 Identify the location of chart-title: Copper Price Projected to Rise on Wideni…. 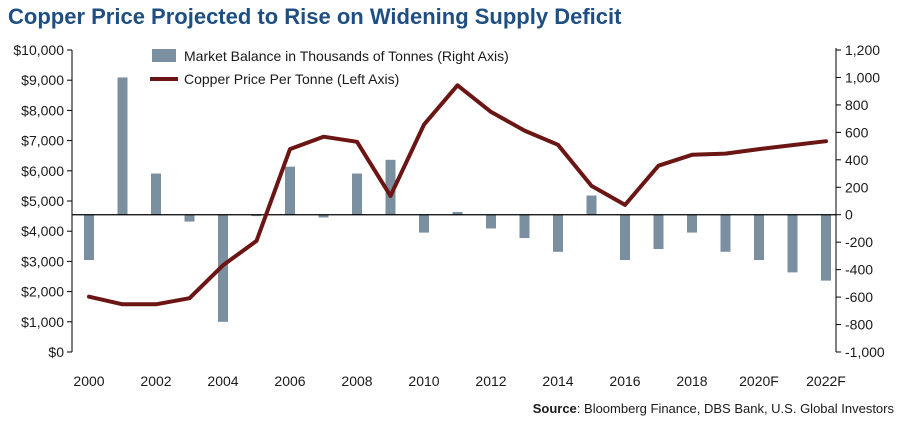
(315, 16).